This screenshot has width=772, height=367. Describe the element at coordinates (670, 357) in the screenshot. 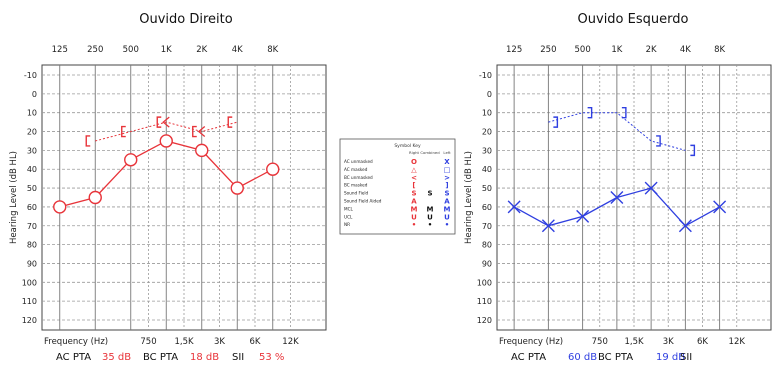

I see `stat-value: 19 dB` at that location.